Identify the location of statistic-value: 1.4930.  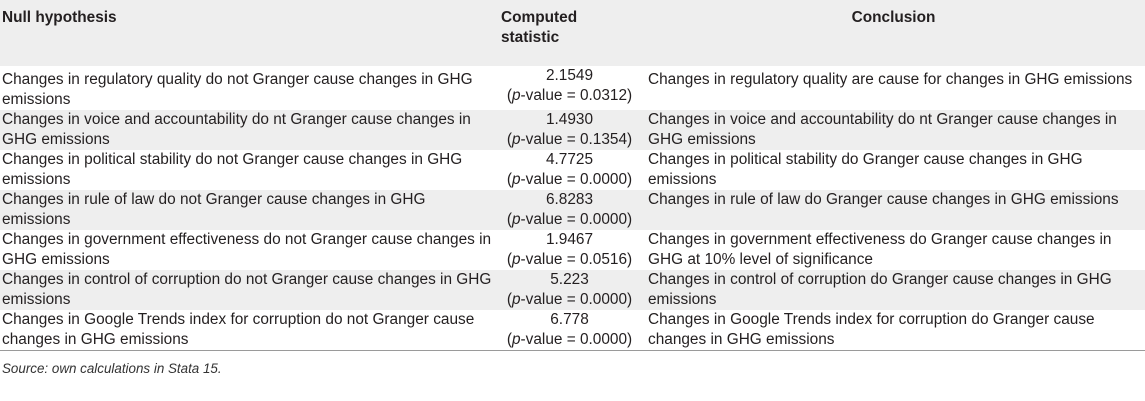
(569, 119).